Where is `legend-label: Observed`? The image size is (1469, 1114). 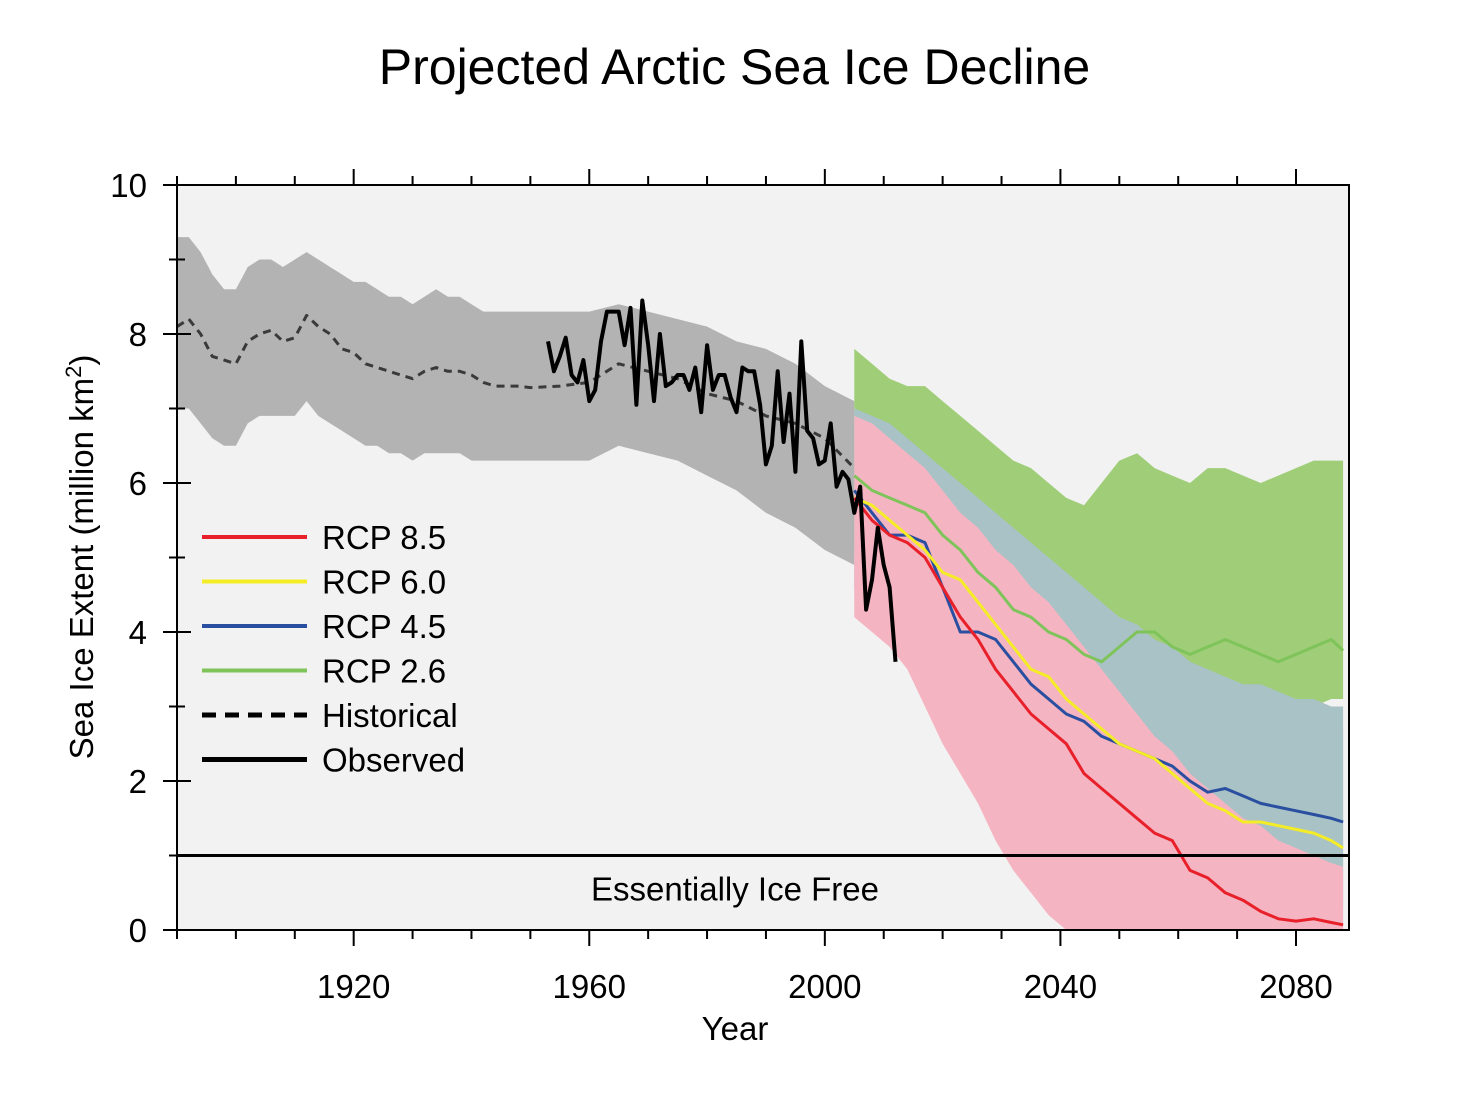
legend-label: Observed is located at coordinates (393, 760).